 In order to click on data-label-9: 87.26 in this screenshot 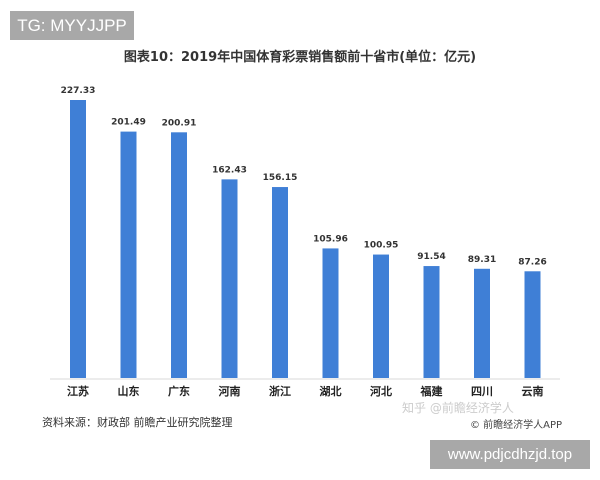, I will do `click(532, 262)`.